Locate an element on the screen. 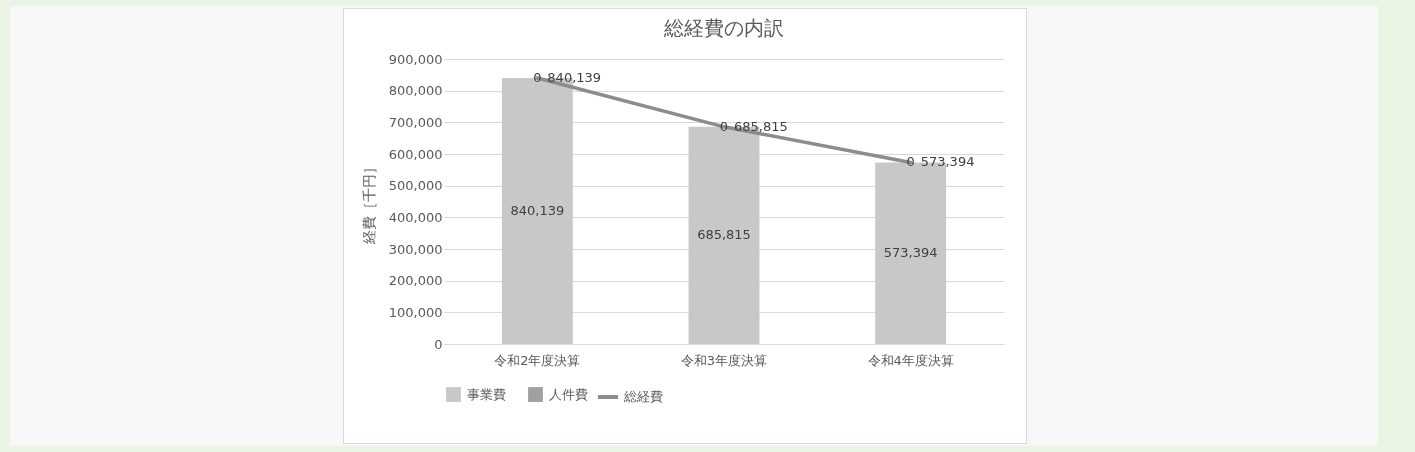  y-tick-label: 500,000 is located at coordinates (415, 186).